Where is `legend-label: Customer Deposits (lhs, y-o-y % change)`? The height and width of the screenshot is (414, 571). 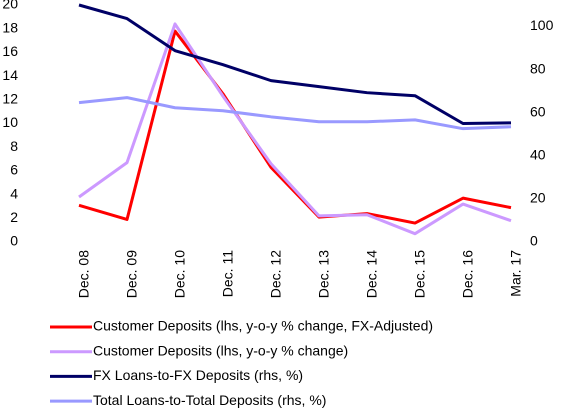 legend-label: Customer Deposits (lhs, y-o-y % change) is located at coordinates (220, 350).